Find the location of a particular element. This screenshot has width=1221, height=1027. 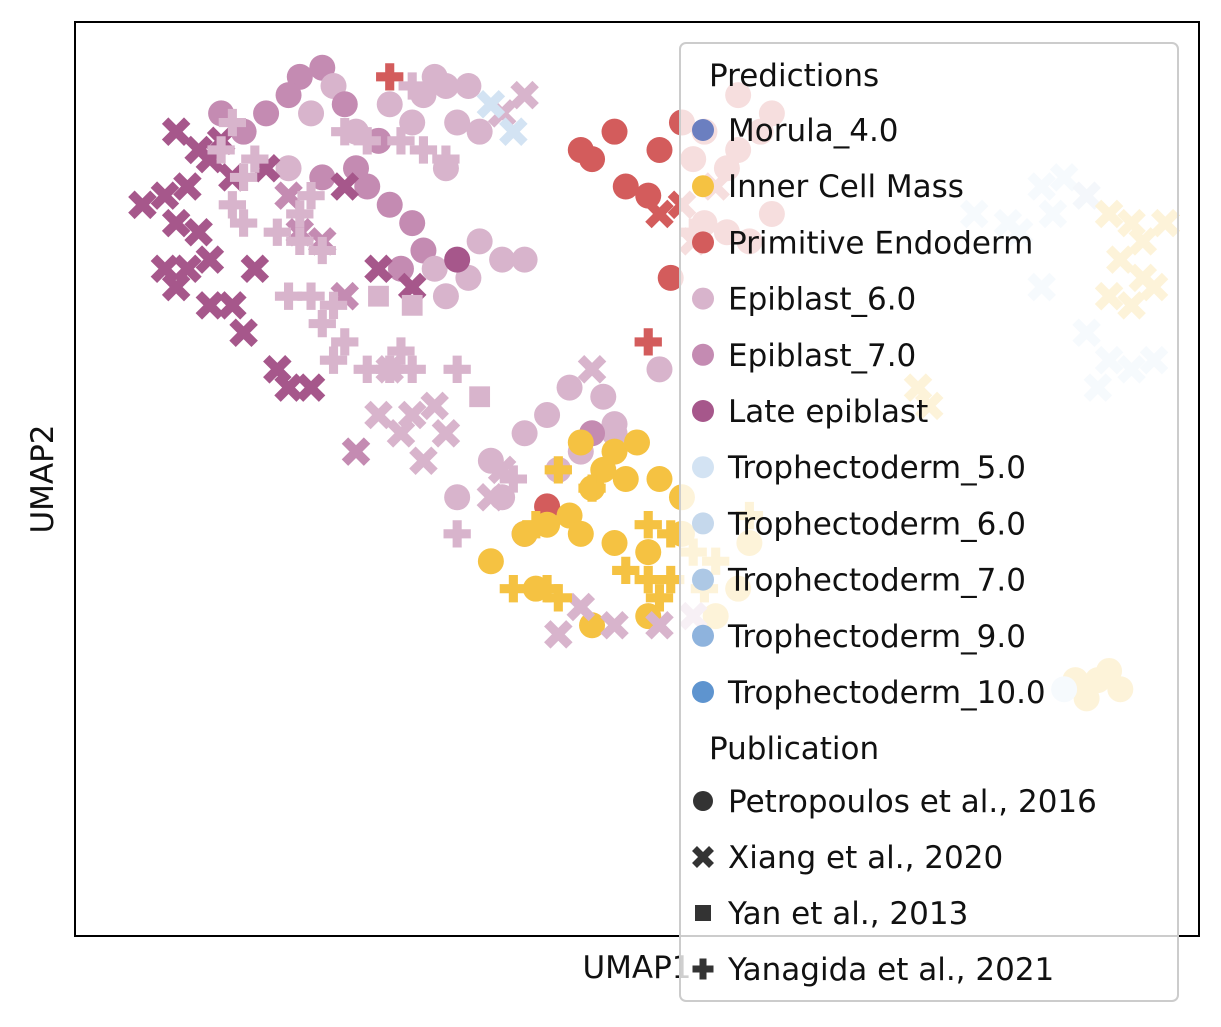

legend-label-morula-4-0: Morula_4.0 is located at coordinates (813, 131).